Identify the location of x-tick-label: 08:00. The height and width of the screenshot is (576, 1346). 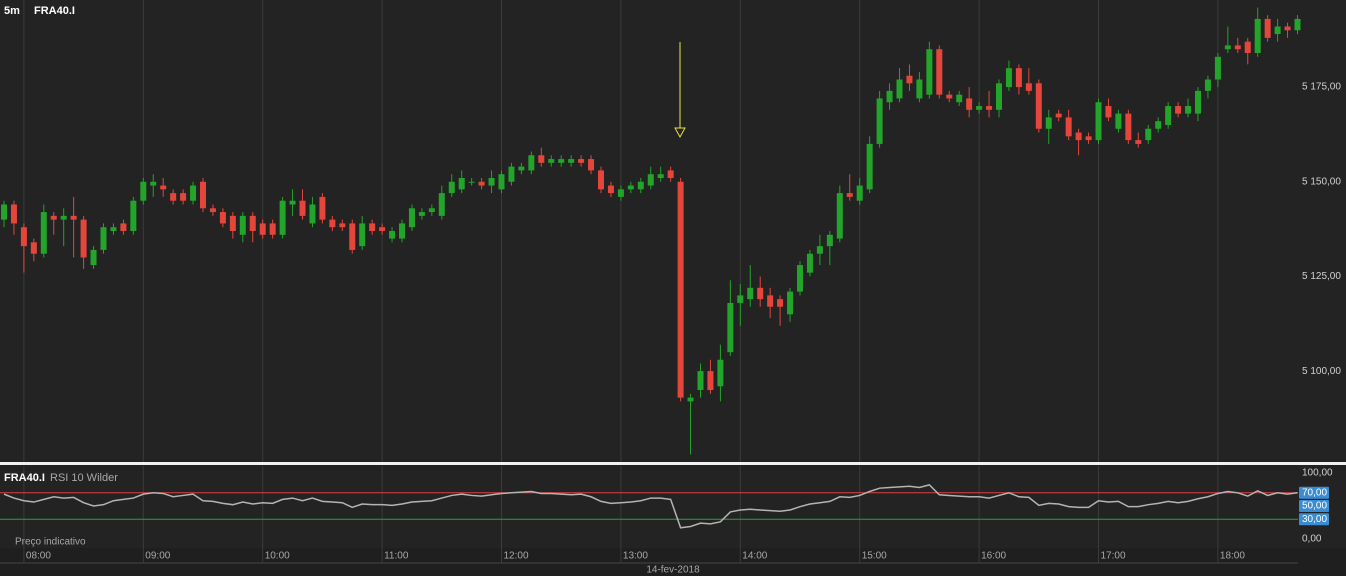
(38, 556).